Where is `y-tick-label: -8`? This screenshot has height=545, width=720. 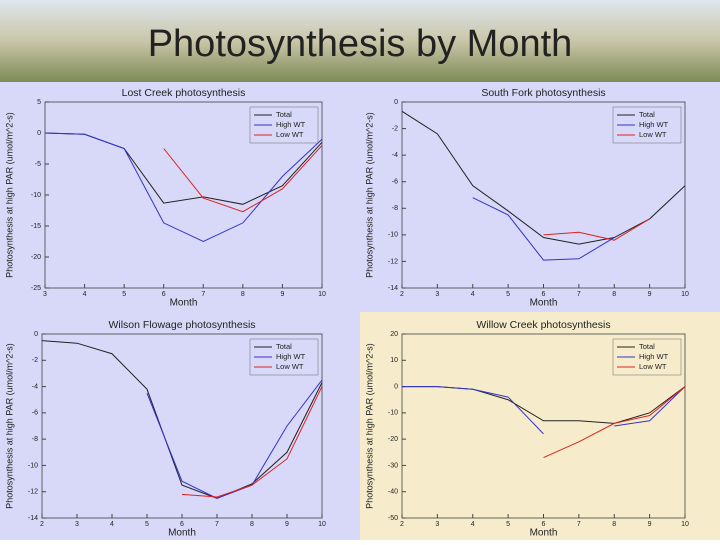 y-tick-label: -8 is located at coordinates (35, 439).